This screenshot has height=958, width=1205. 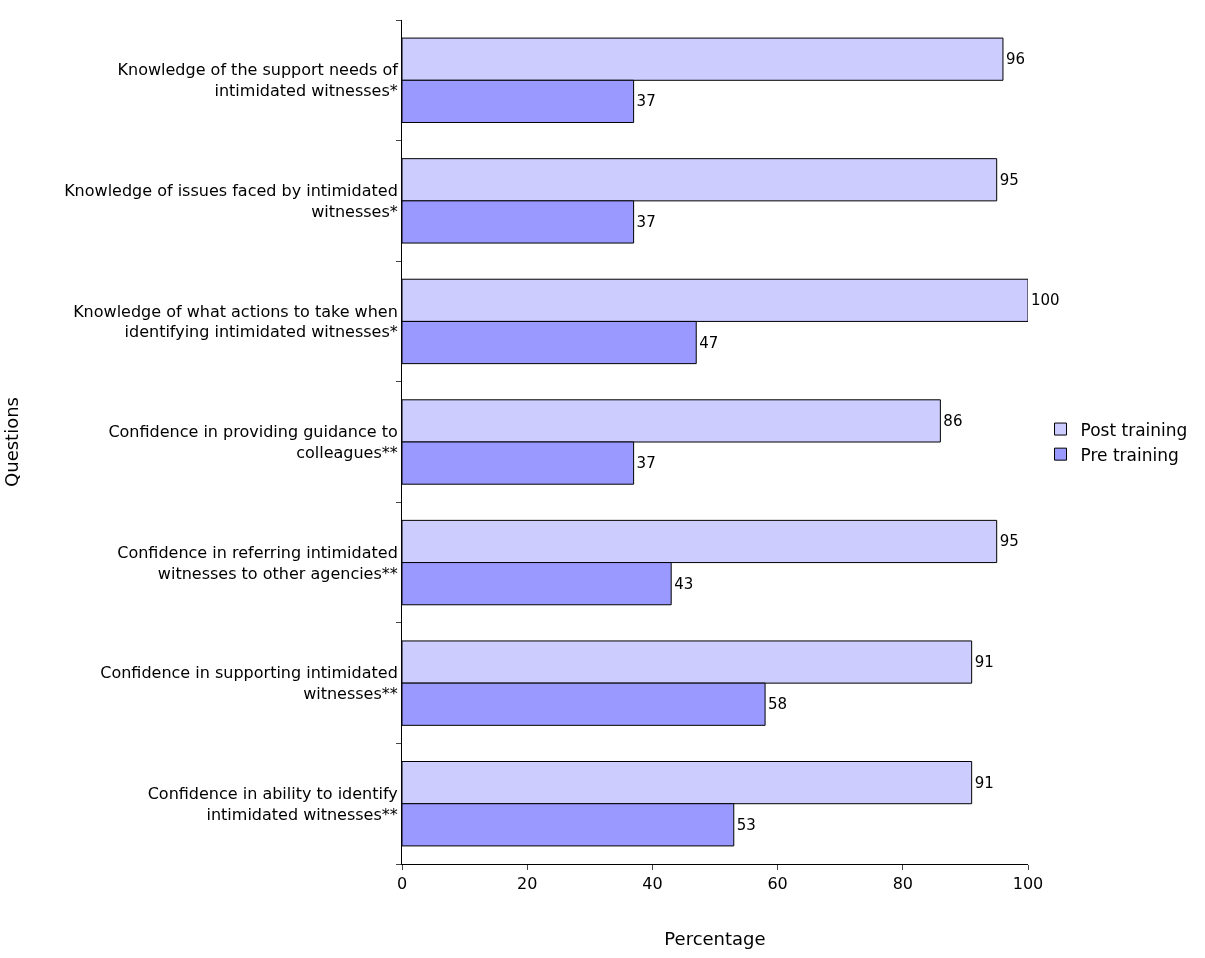 What do you see at coordinates (709, 342) in the screenshot?
I see `data-label: 47` at bounding box center [709, 342].